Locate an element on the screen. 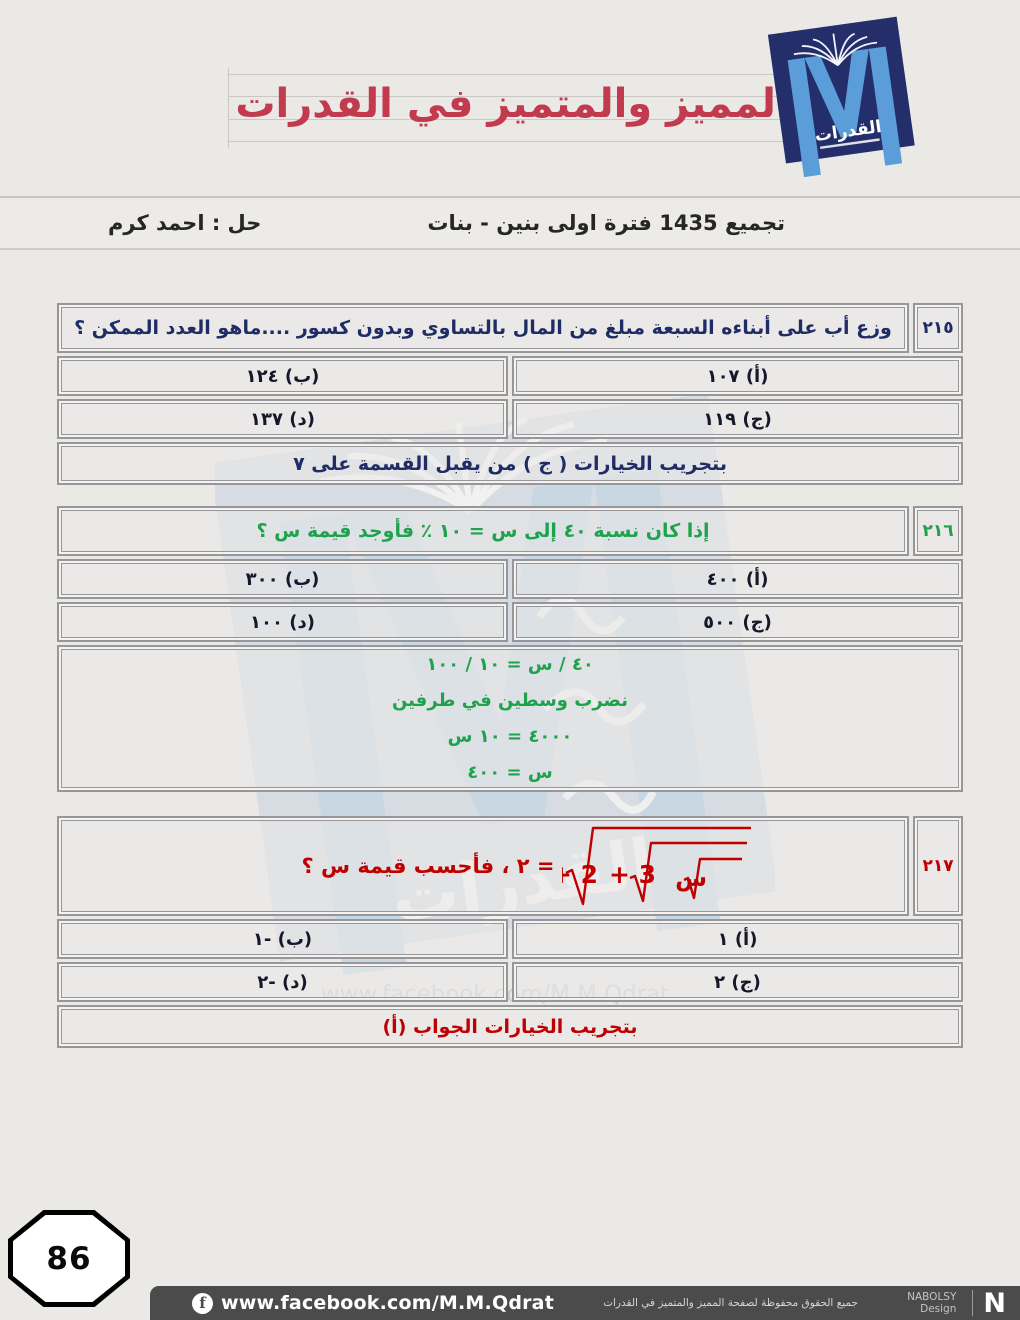 The height and width of the screenshot is (1320, 1020). collection-label: تجميع 1435 فترة اولى بنين - بنات is located at coordinates (606, 223).